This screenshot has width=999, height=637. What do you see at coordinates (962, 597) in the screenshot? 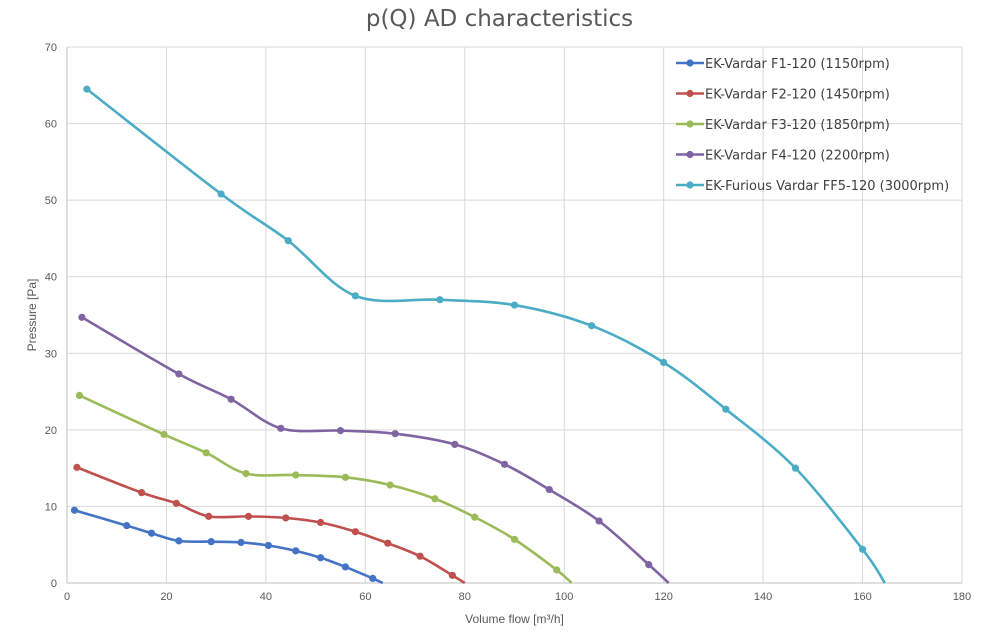
I see `x-tick-label: 180` at bounding box center [962, 597].